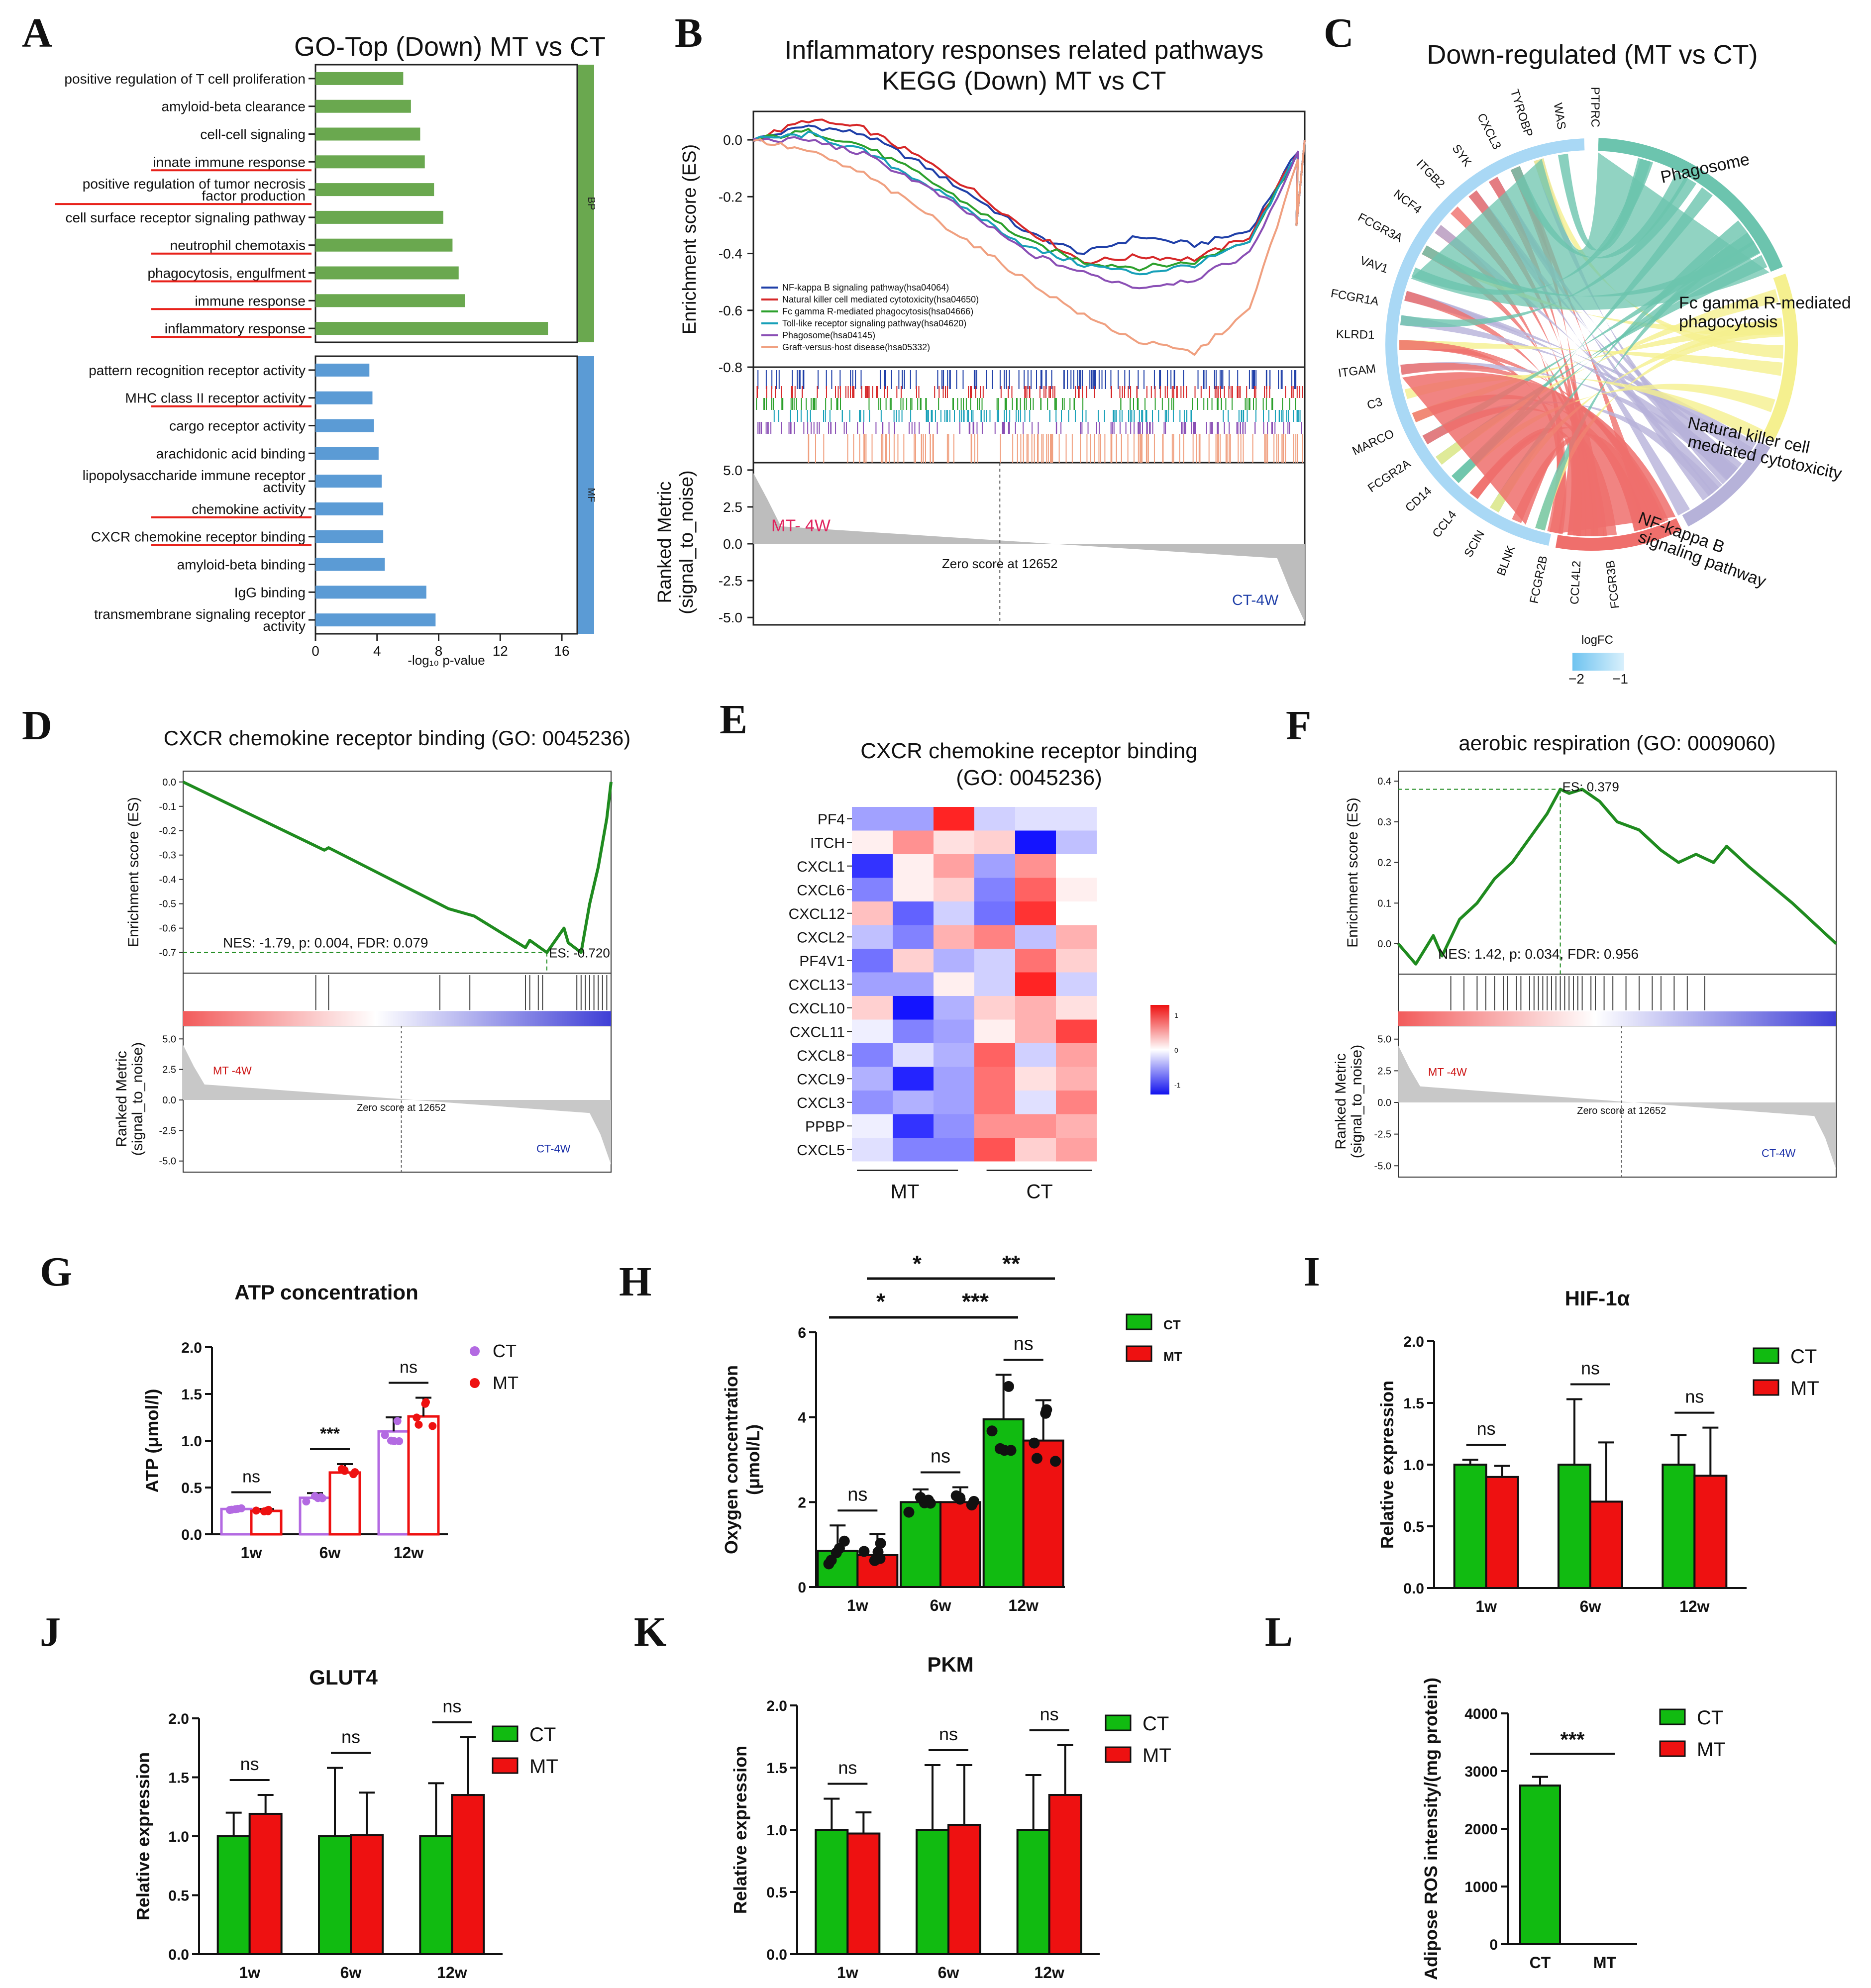 The image size is (1871, 1988). What do you see at coordinates (1597, 1299) in the screenshot?
I see `chart-title: HIF-1α` at bounding box center [1597, 1299].